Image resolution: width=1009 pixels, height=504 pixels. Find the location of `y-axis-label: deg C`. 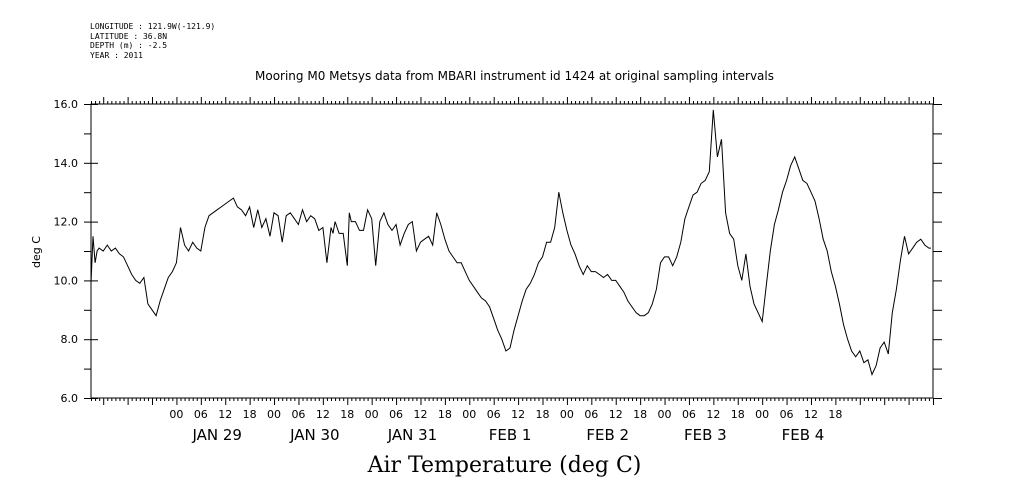

y-axis-label: deg C is located at coordinates (36, 252).